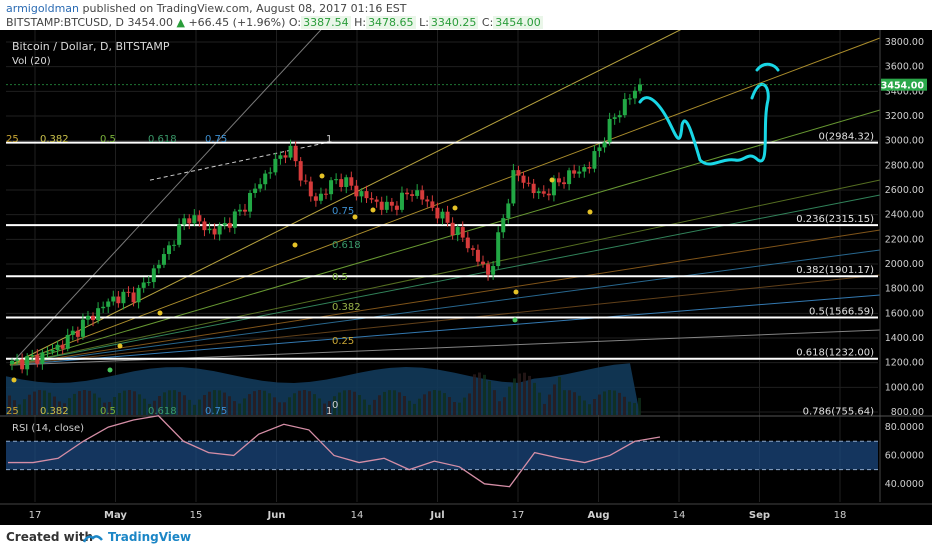  Describe the element at coordinates (340, 277) in the screenshot. I see `fan-label-middle: 0.5` at that location.